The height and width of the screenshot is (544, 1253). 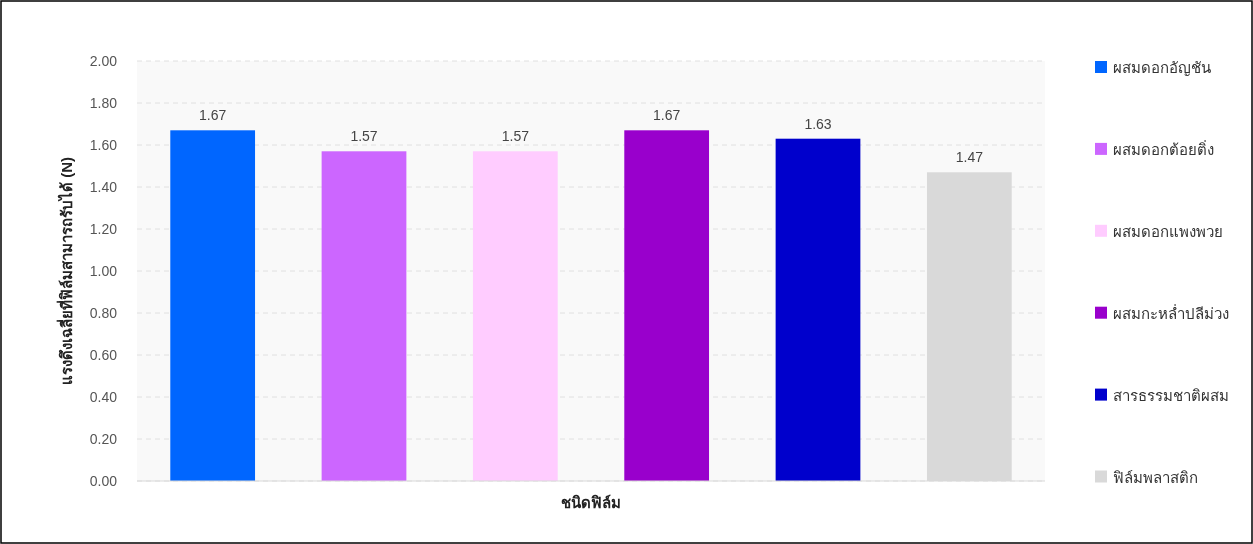 What do you see at coordinates (1171, 312) in the screenshot?
I see `legend-label: ผสมกะหล่ำปลีม่วง` at bounding box center [1171, 312].